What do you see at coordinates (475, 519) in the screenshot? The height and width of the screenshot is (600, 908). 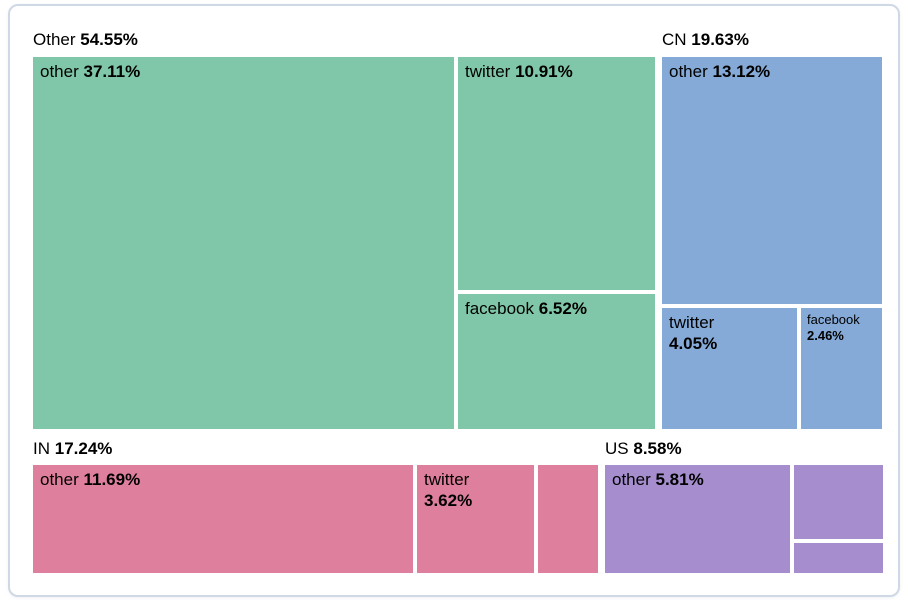 I see `treemap-cell-in-twitter: twitter 3.62%` at bounding box center [475, 519].